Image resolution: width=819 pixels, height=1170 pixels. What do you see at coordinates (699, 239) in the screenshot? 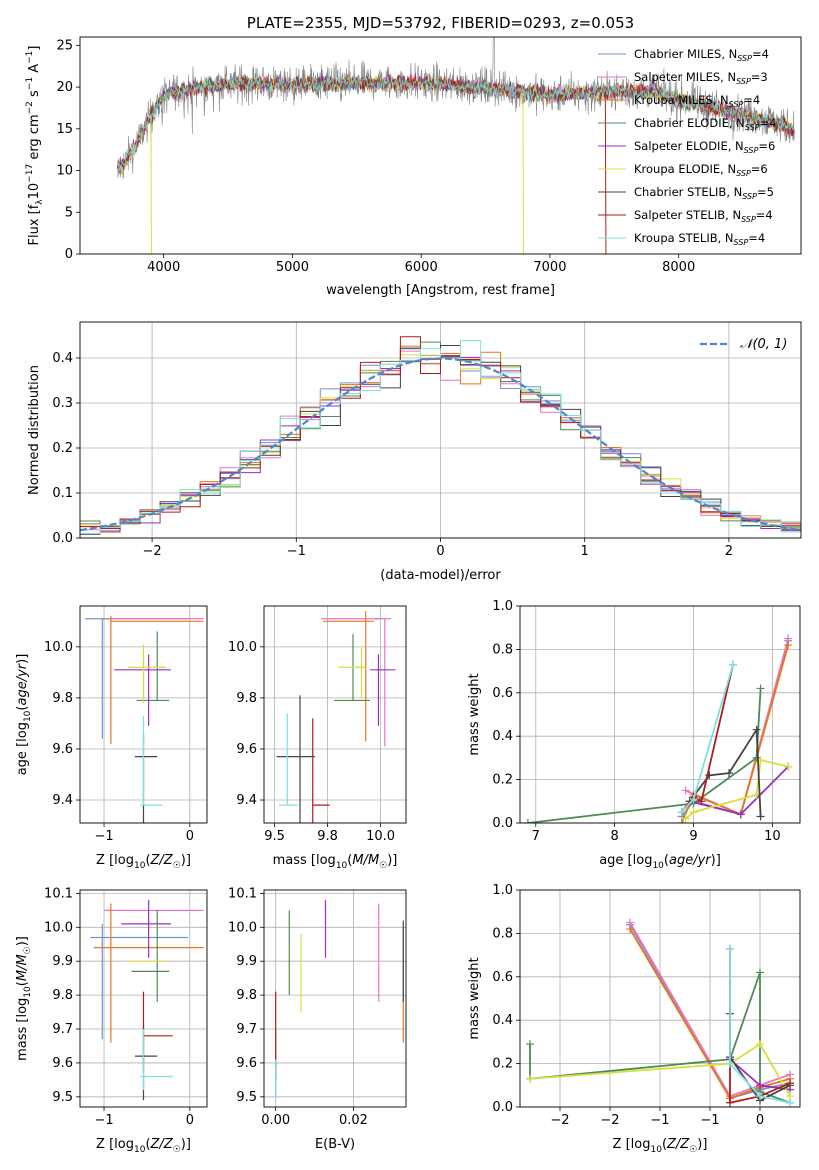
I see `legend-label: Kroupa STELIB, NSSP=4` at bounding box center [699, 239].